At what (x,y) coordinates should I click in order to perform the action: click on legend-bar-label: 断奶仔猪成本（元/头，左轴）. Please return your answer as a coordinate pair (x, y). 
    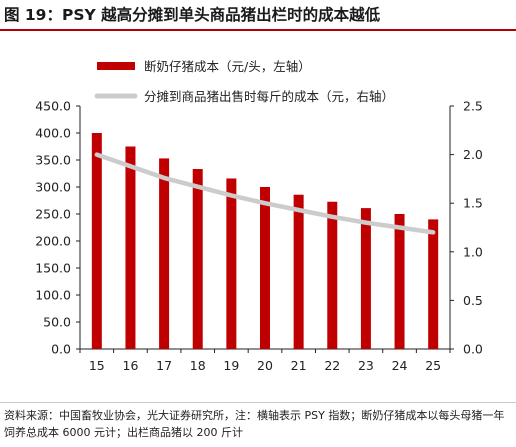
    Looking at the image, I should click on (227, 66).